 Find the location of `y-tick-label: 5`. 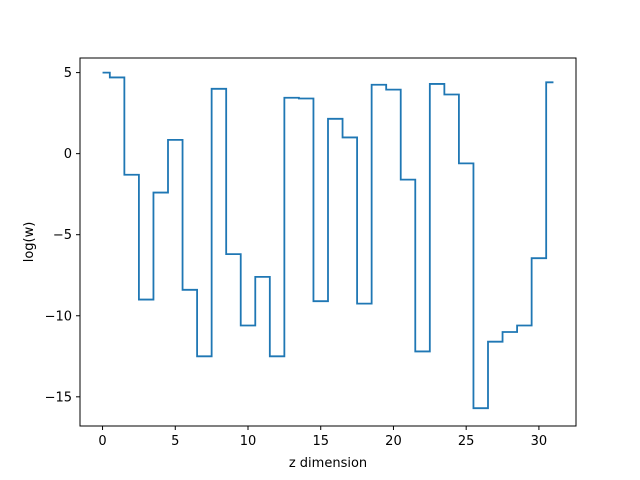

y-tick-label: 5 is located at coordinates (68, 73).